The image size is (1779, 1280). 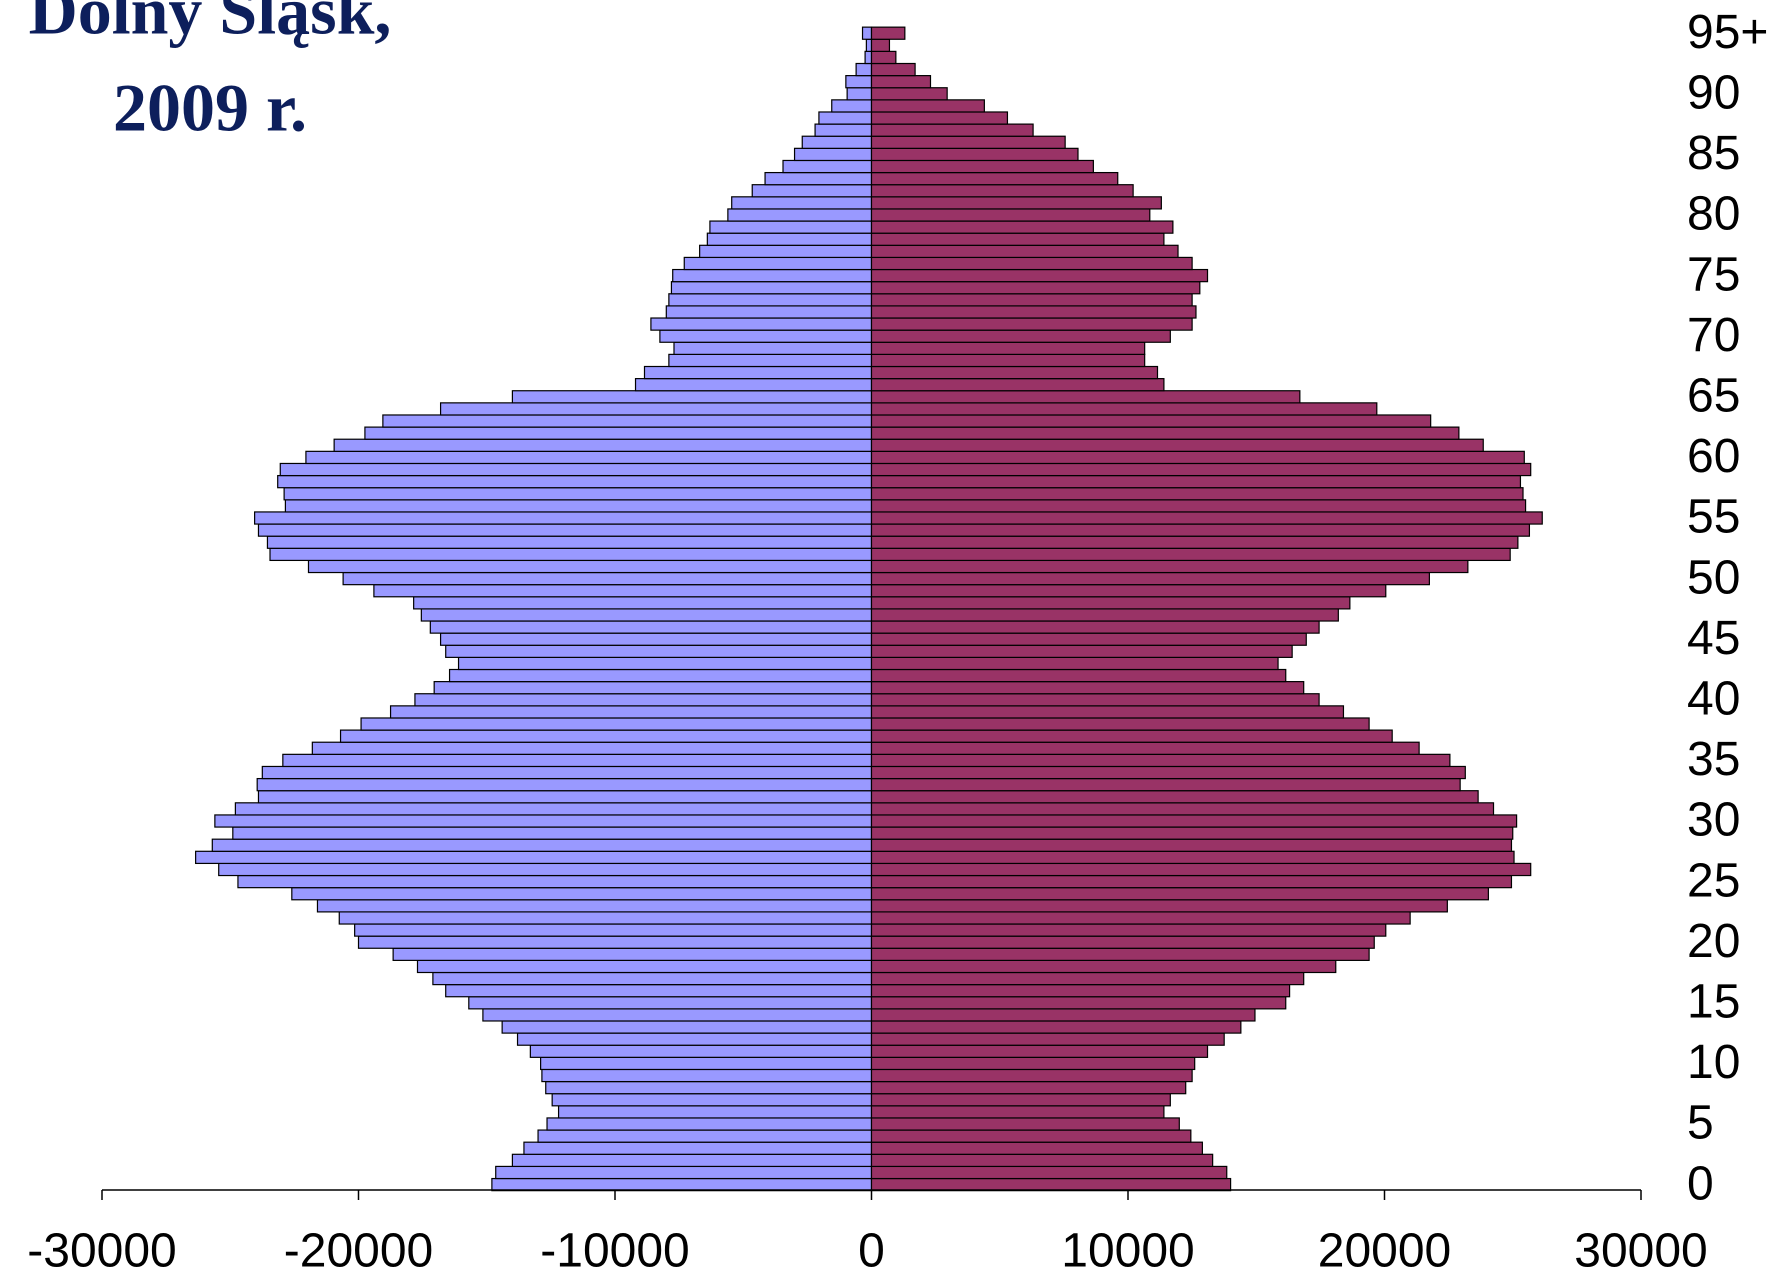 What do you see at coordinates (1713, 1001) in the screenshot?
I see `y-tick-label: 15` at bounding box center [1713, 1001].